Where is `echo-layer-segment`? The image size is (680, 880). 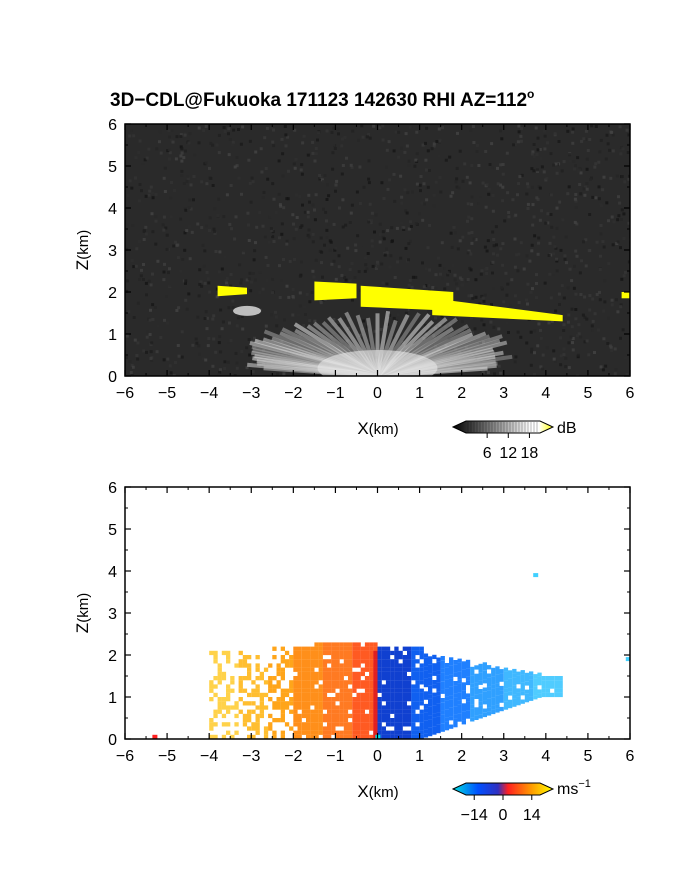
echo-layer-segment is located at coordinates (232, 291).